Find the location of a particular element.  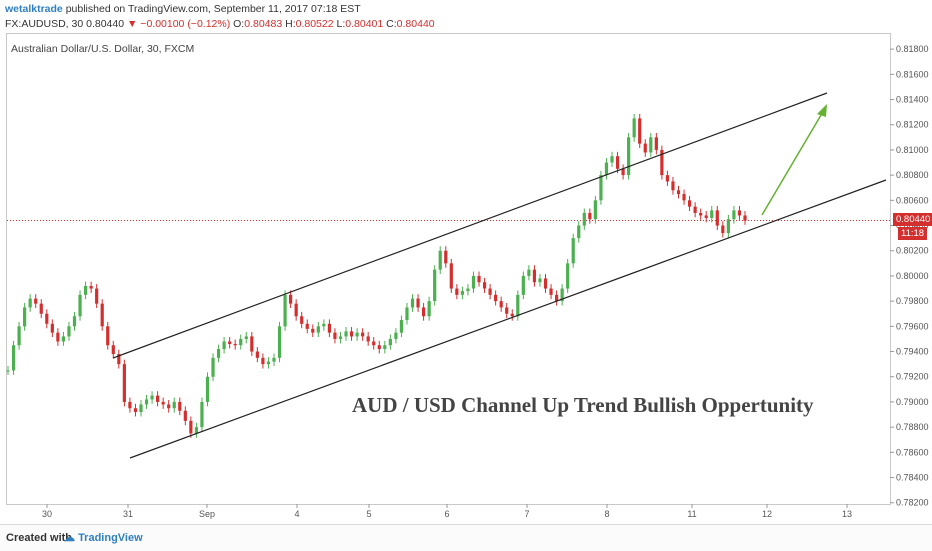

x-tick-label: 4 is located at coordinates (296, 514).